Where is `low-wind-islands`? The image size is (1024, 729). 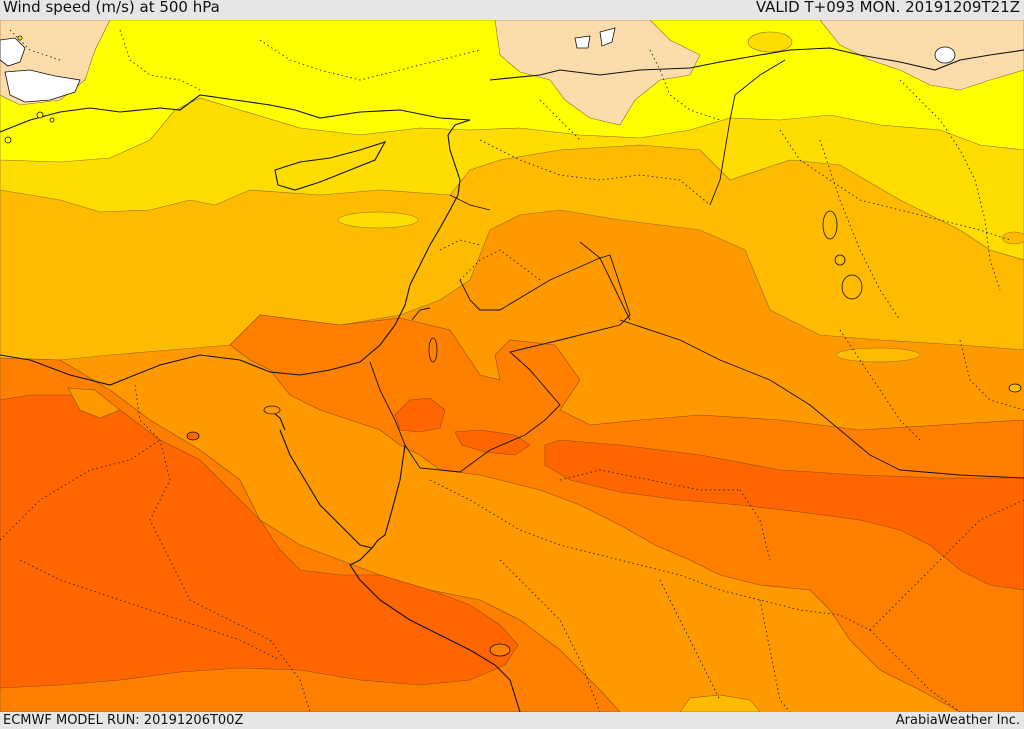
low-wind-islands is located at coordinates (308, 65).